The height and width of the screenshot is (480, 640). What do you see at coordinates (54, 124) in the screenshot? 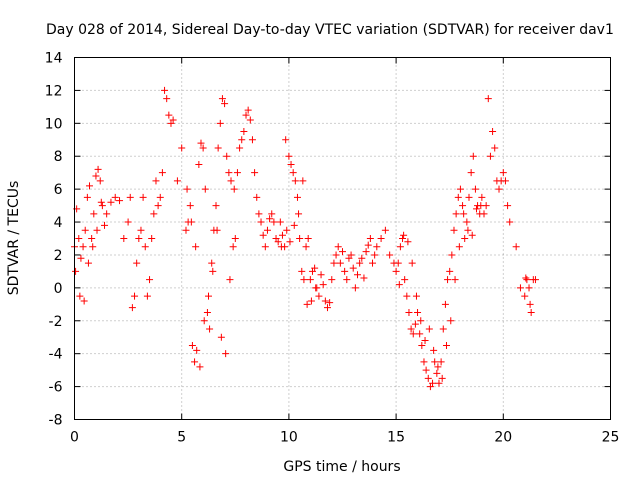
I see `y-tick-label: 10` at bounding box center [54, 124].